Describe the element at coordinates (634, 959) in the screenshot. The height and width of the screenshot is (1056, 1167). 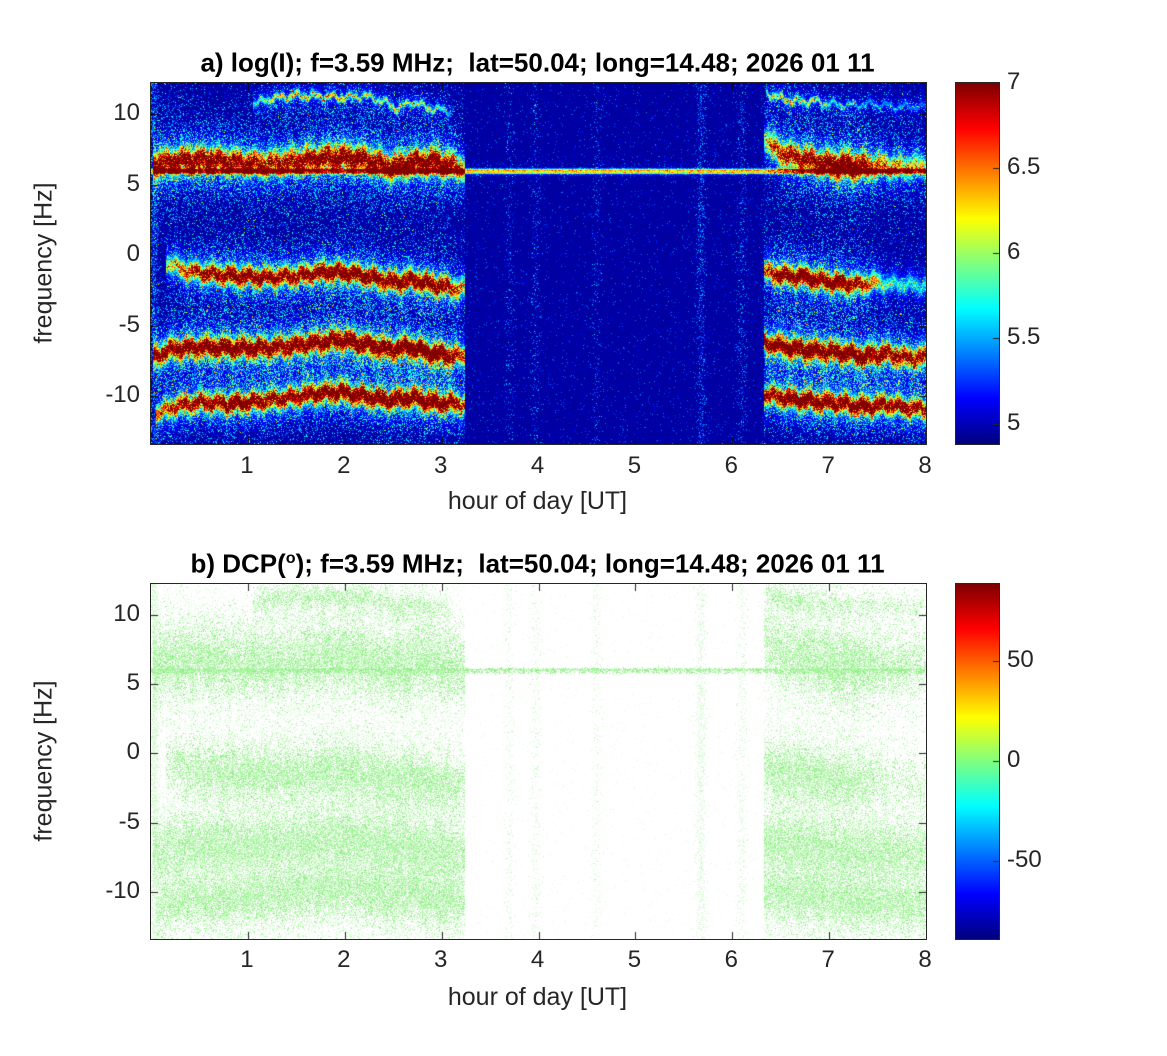
I see `panel-b-xtick-label: 5` at that location.